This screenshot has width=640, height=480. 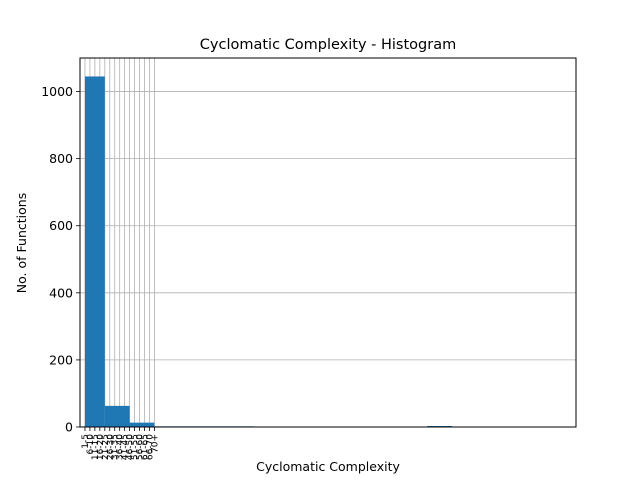 What do you see at coordinates (111, 447) in the screenshot?
I see `x-tick-label: 26-30` at bounding box center [111, 447].